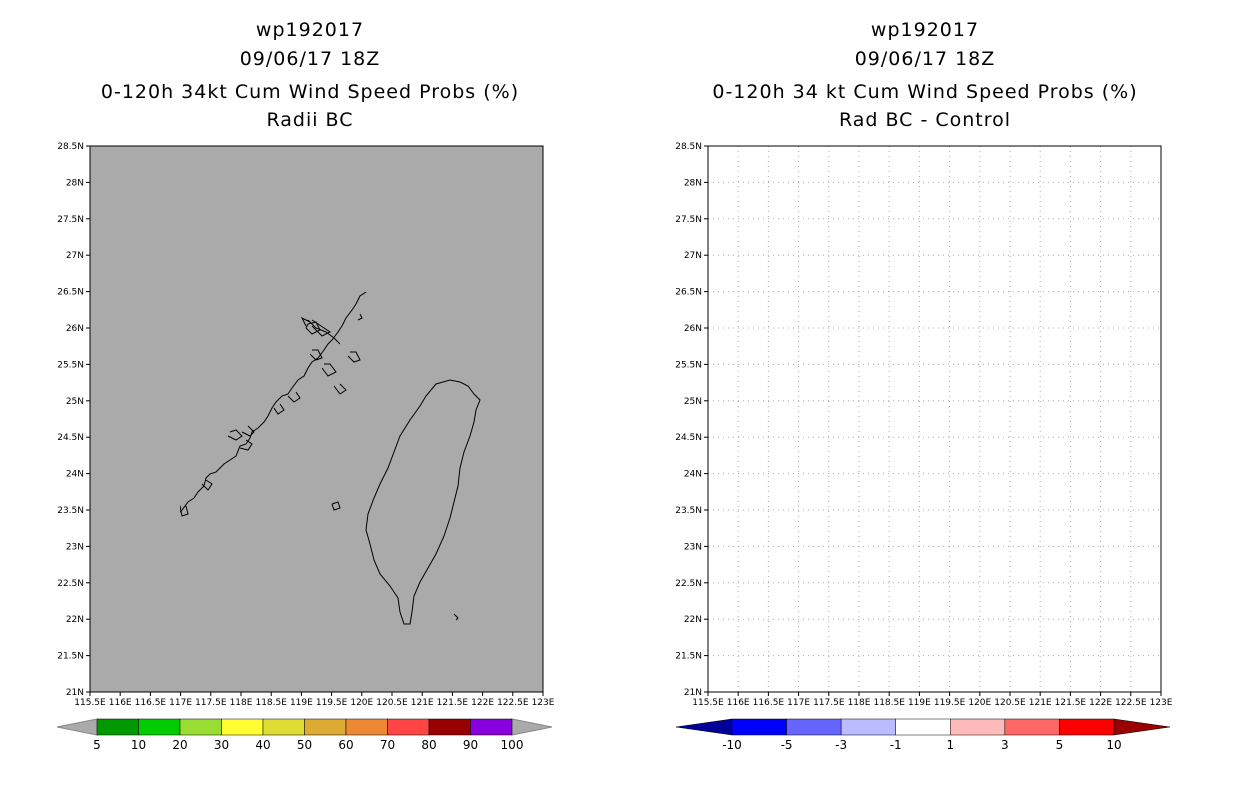 The height and width of the screenshot is (800, 1236). Describe the element at coordinates (693, 547) in the screenshot. I see `lat-label: 23N` at that location.